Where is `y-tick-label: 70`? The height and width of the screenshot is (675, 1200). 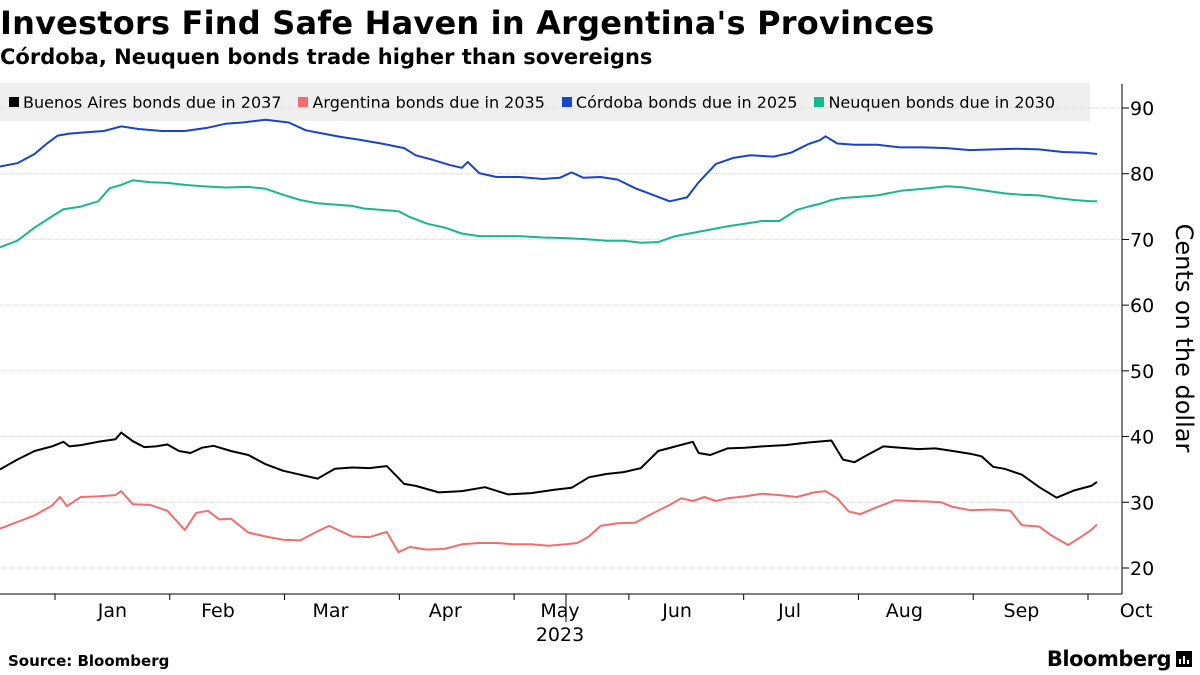 y-tick-label: 70 is located at coordinates (1142, 240).